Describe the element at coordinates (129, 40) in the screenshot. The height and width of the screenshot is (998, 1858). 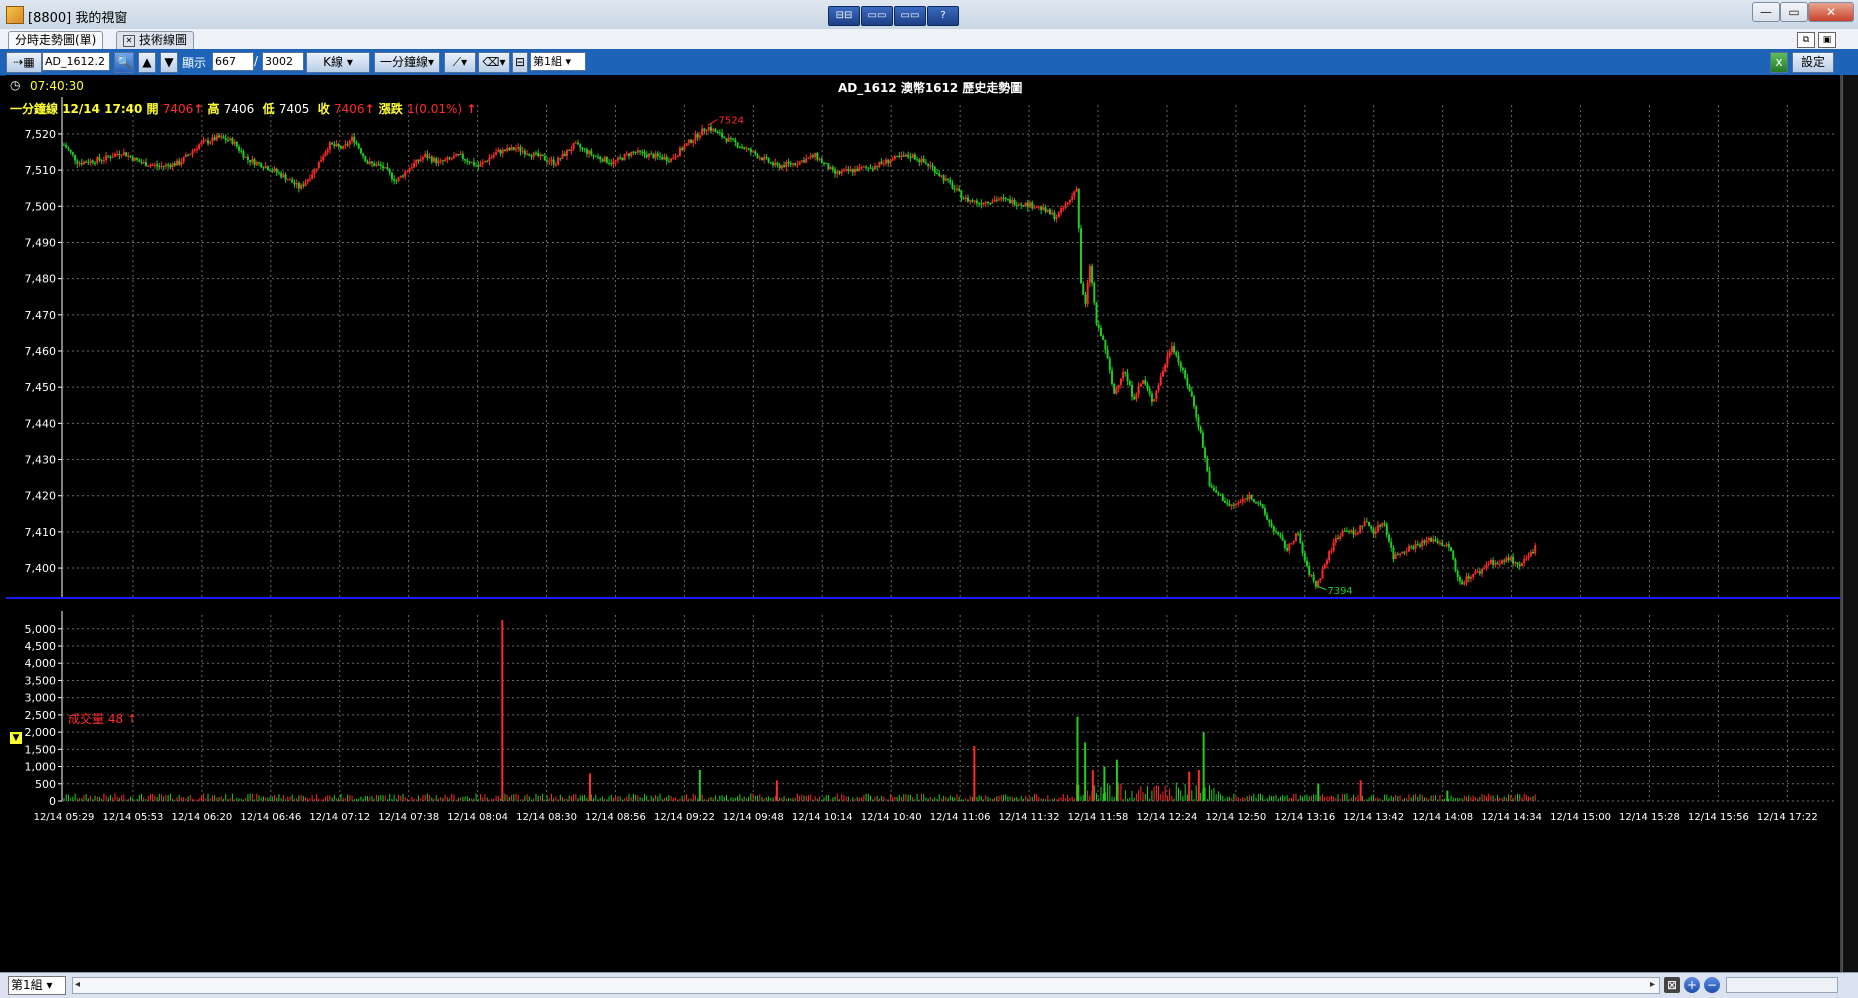
I see `close-icon: ✕` at that location.